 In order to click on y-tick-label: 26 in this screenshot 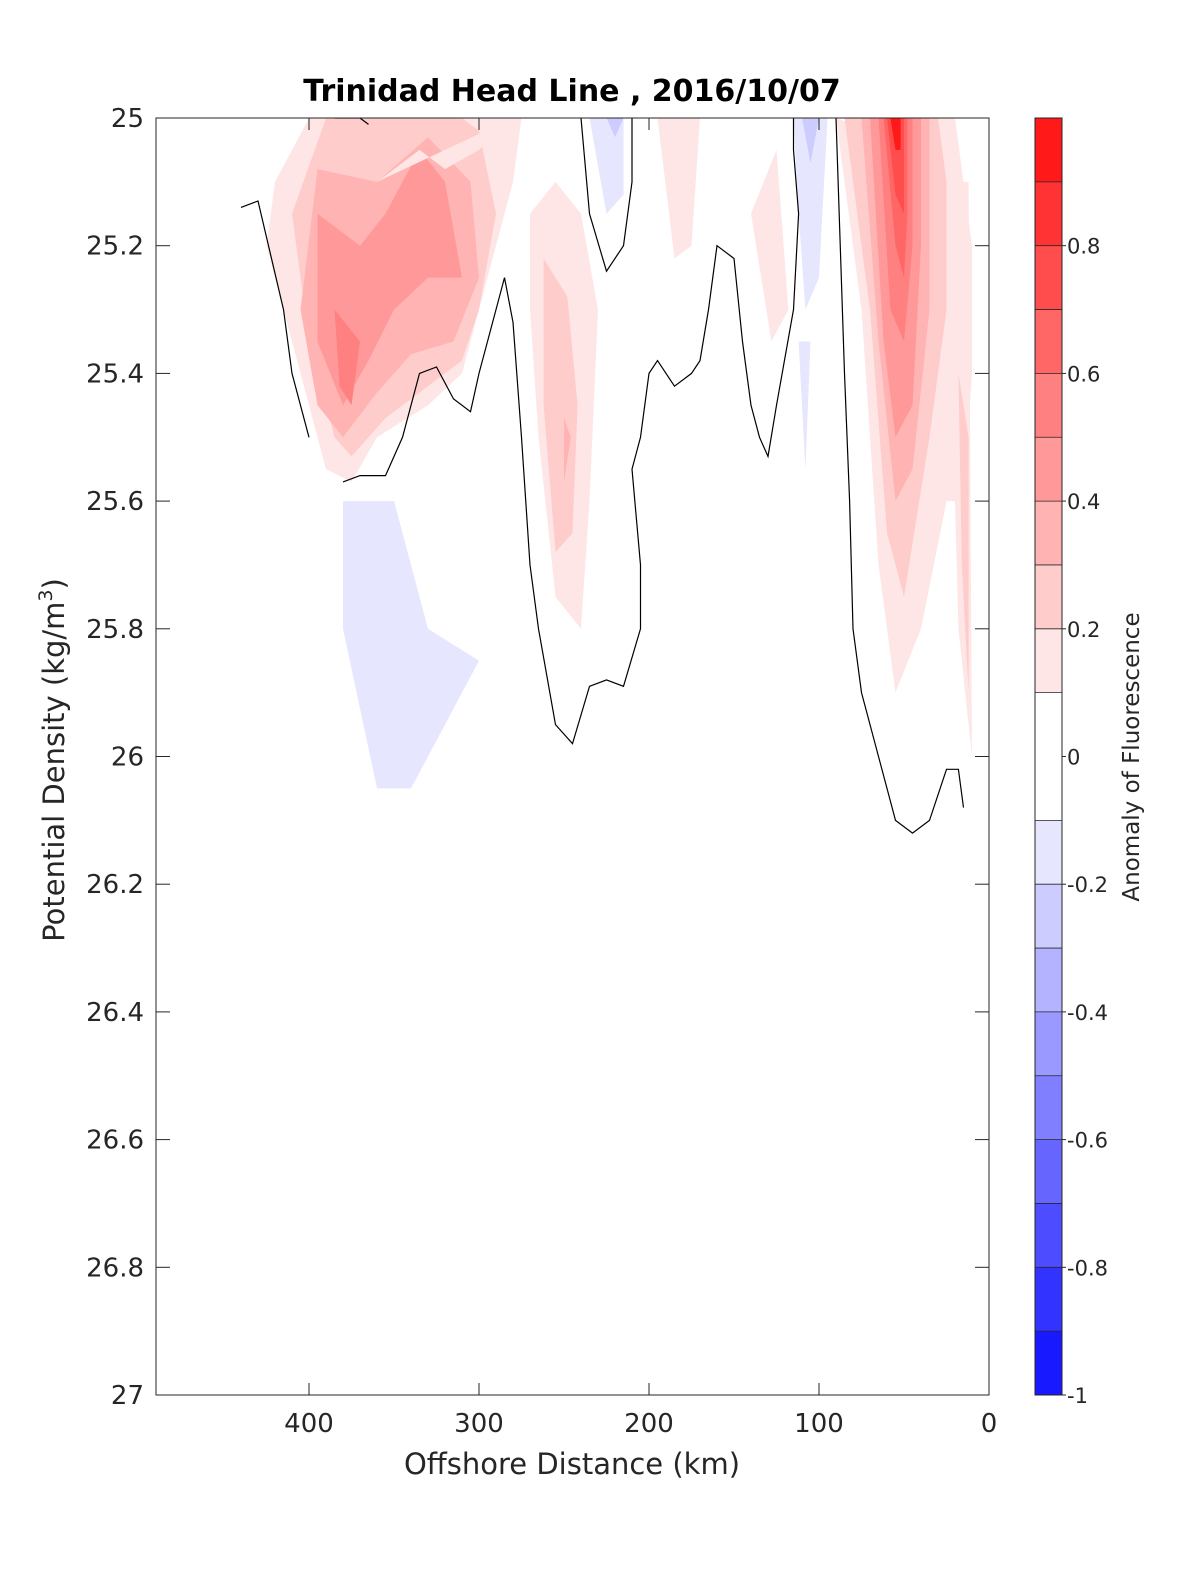, I will do `click(127, 758)`.